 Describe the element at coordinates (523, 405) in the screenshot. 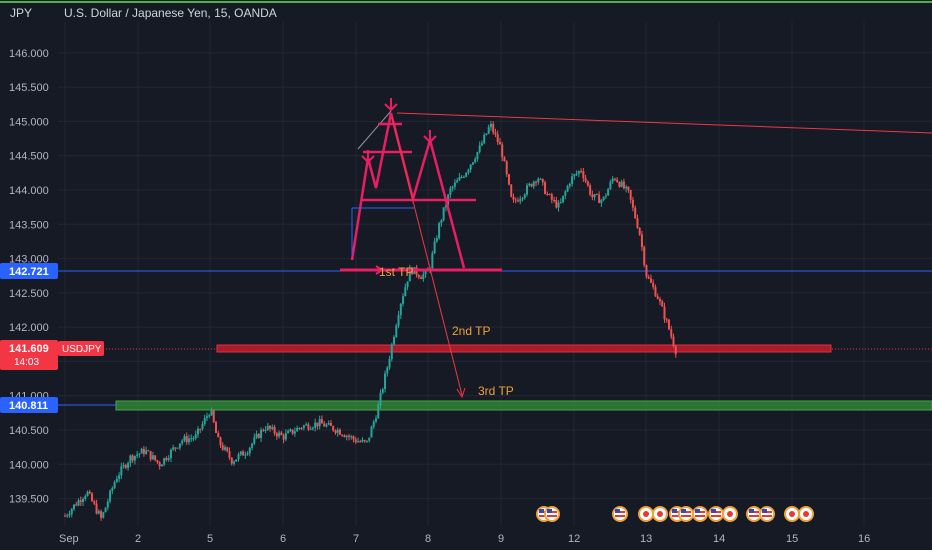

I see `green-demand-zone` at that location.